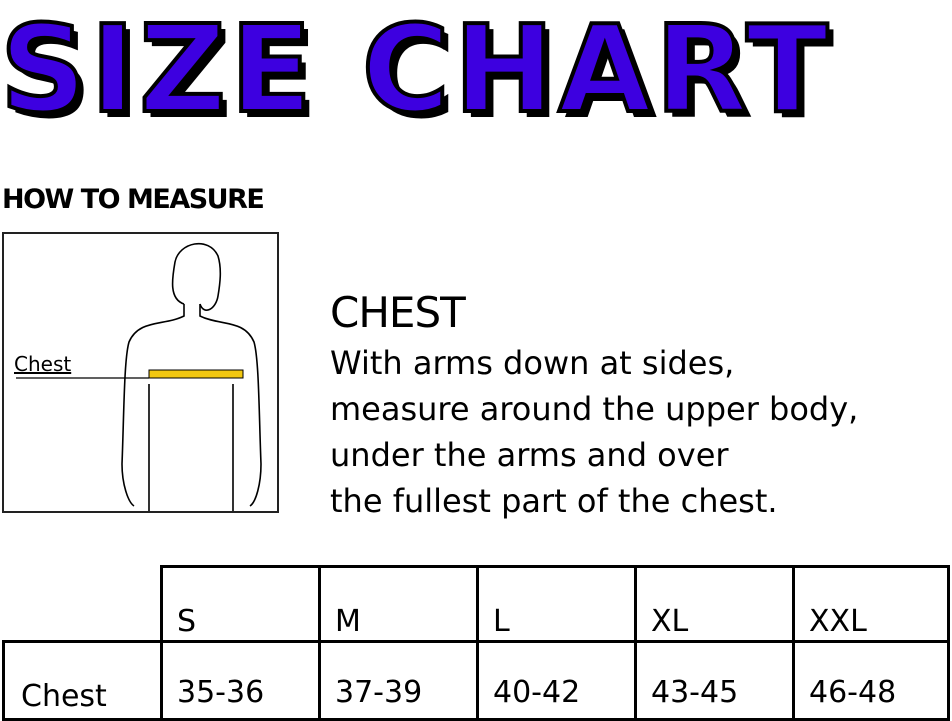 This screenshot has height=721, width=952. Describe the element at coordinates (532, 363) in the screenshot. I see `instruction-line: With arms down at sides,` at that location.